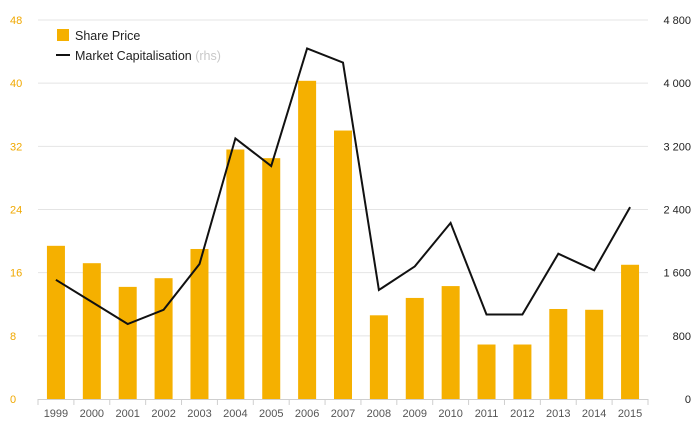  Describe the element at coordinates (450, 414) in the screenshot. I see `x-tick-label-2010: 2010` at that location.